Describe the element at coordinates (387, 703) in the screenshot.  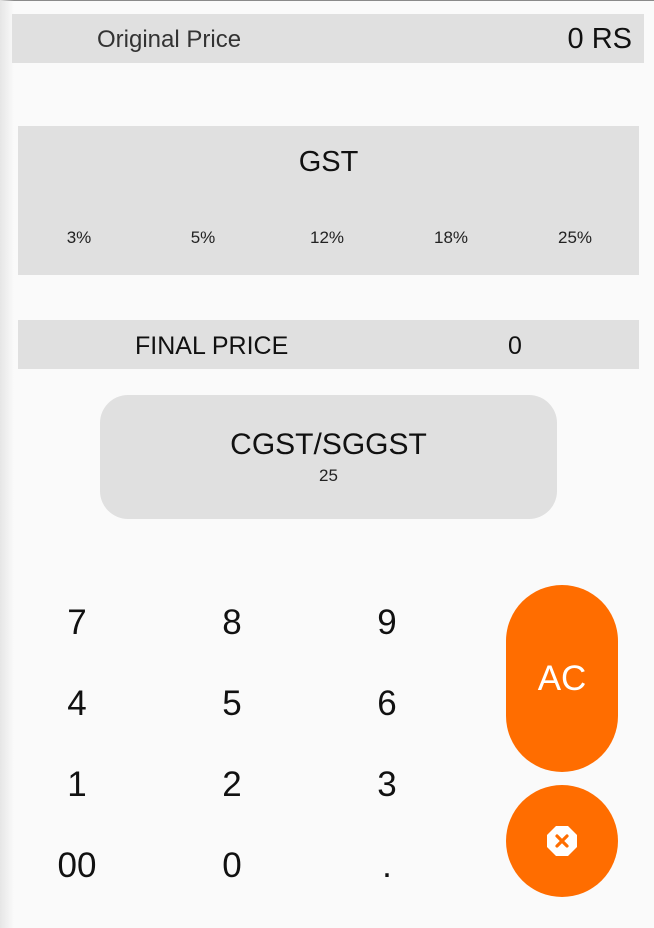
I see `key-6: 6` at that location.